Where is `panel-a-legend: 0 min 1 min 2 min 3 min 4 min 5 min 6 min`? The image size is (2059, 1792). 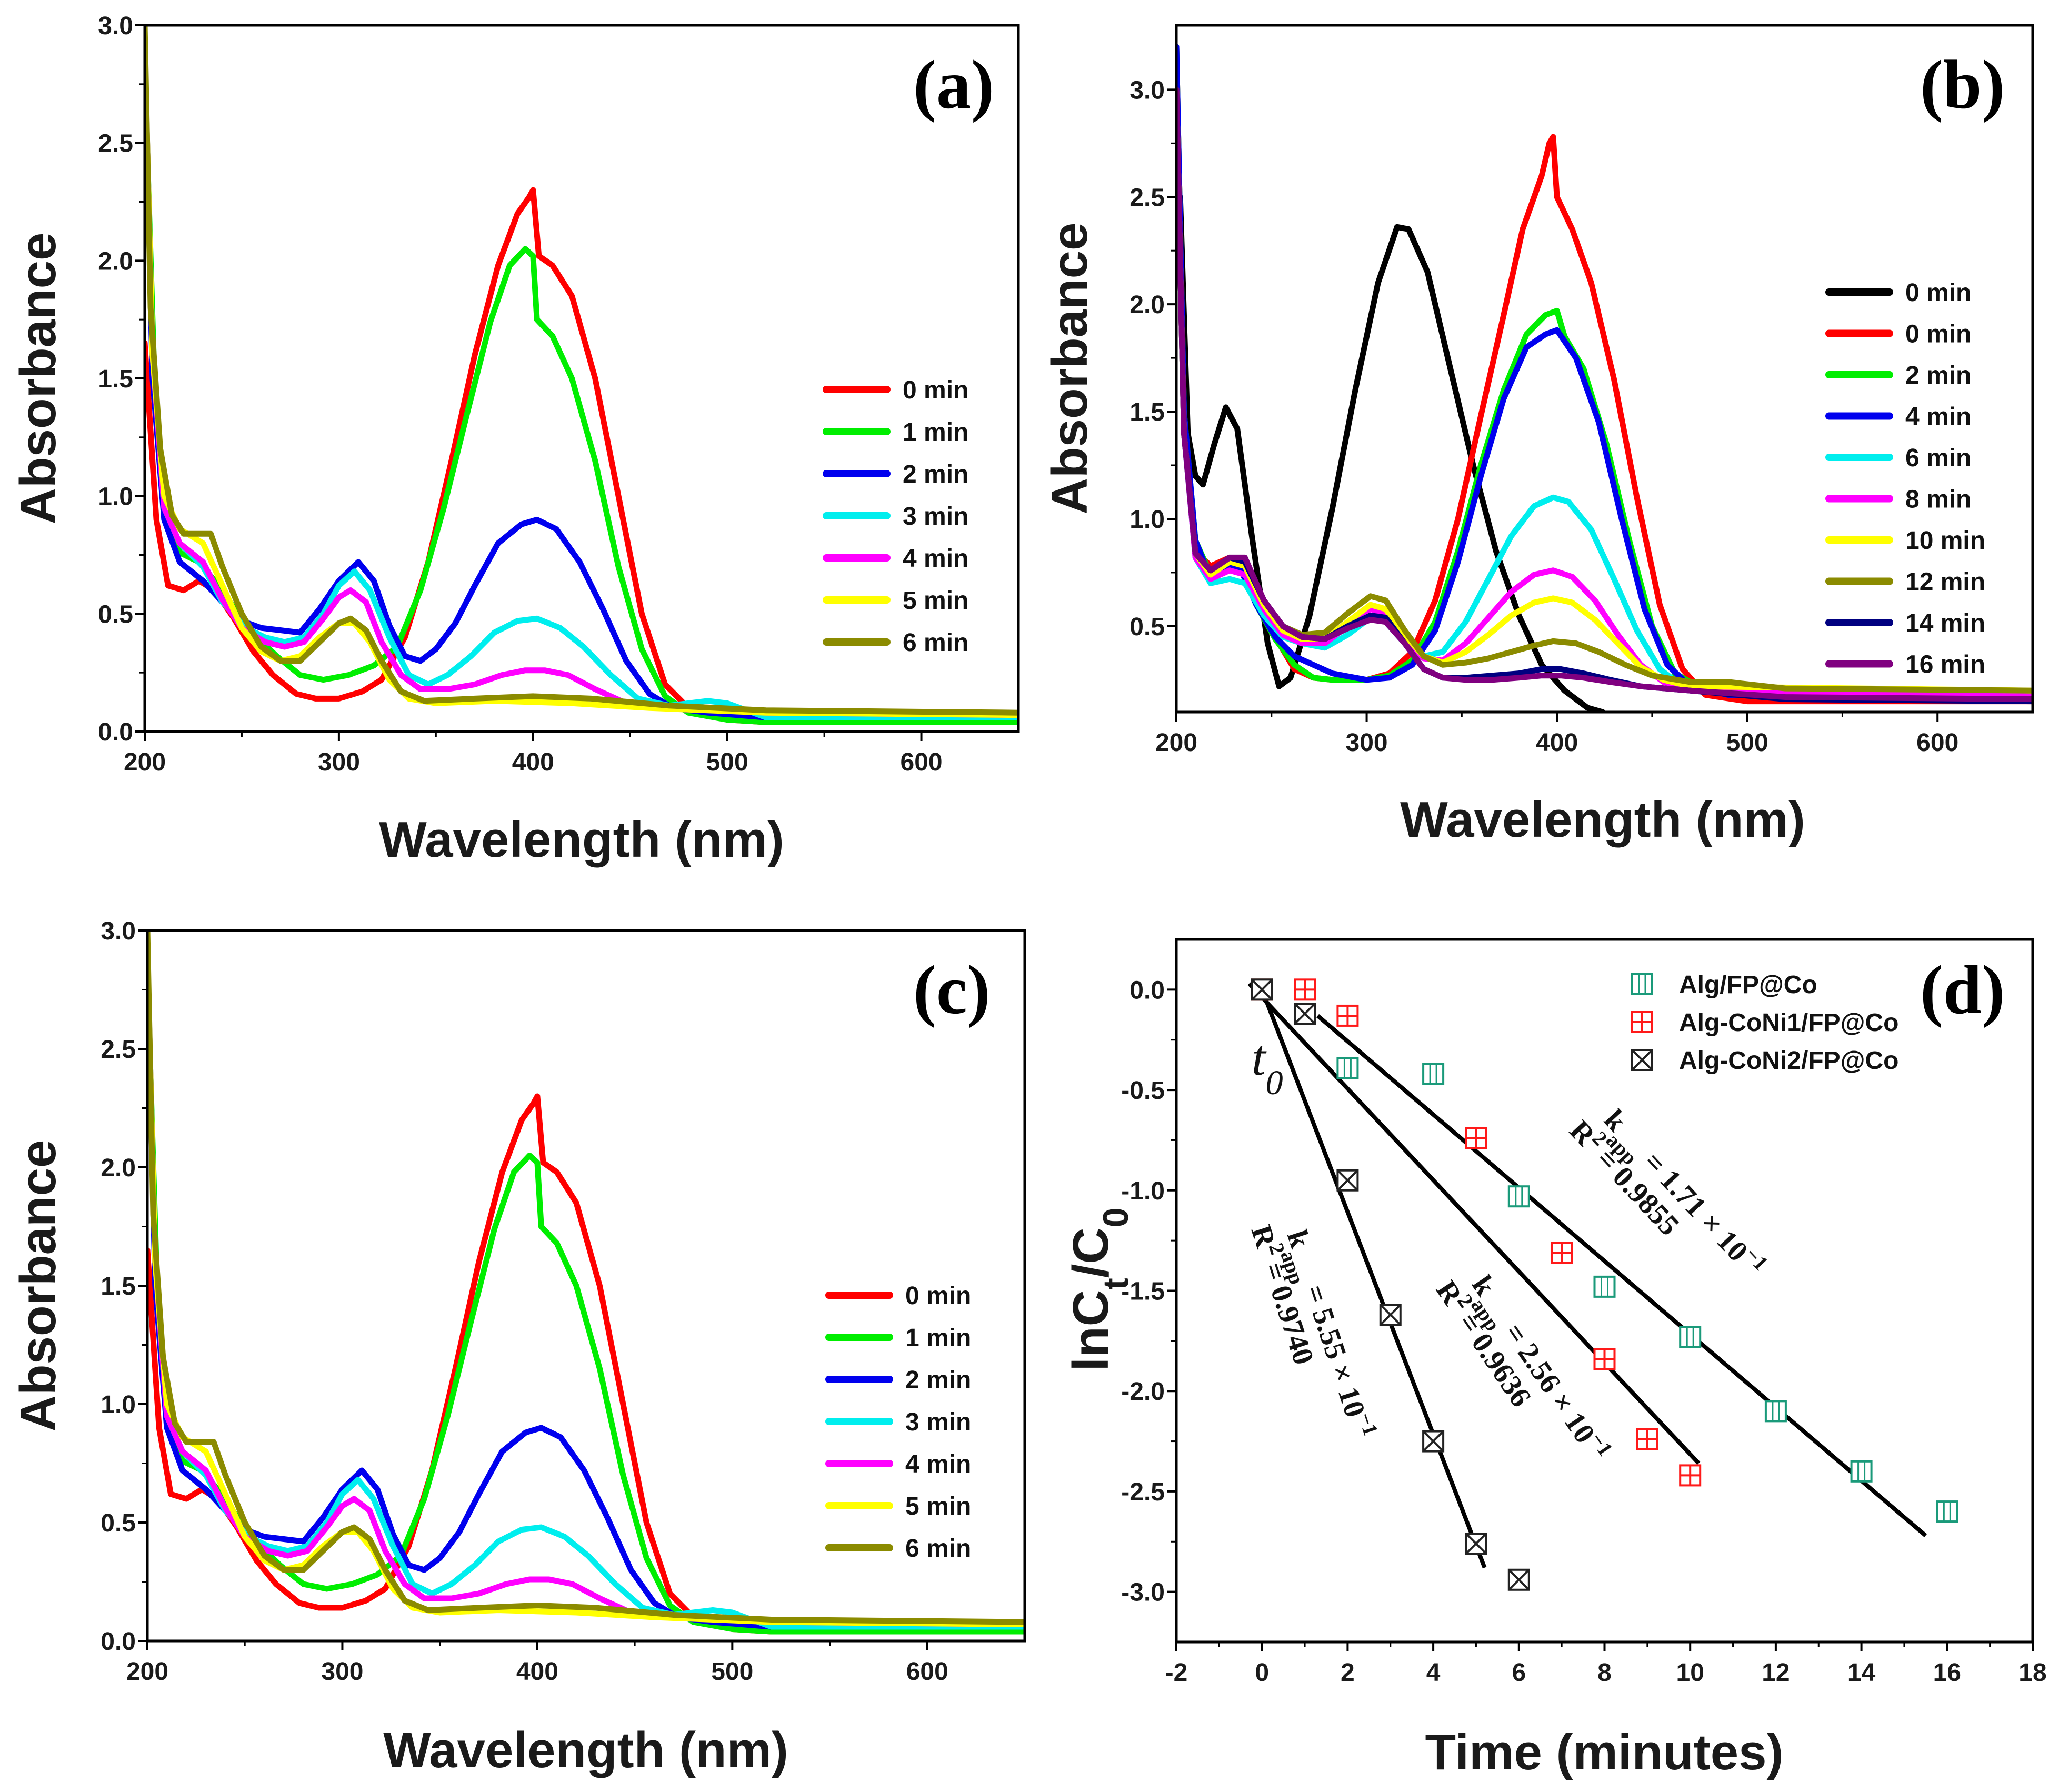
panel-a-legend: 0 min 1 min 2 min 3 min 4 min 5 min 6 min is located at coordinates (896, 516).